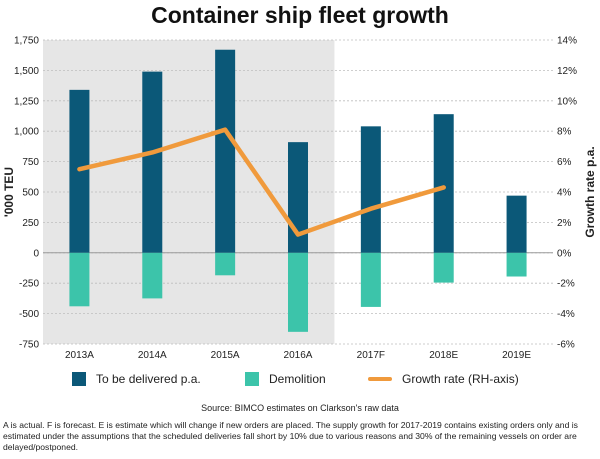  I want to click on y-tick-label-right: -4%, so click(566, 314).